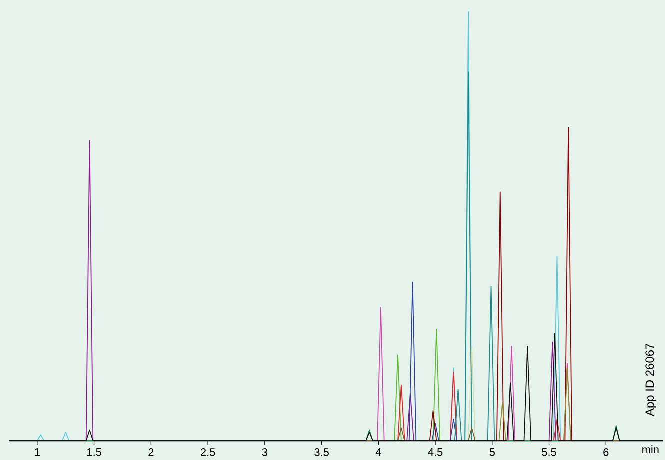 The width and height of the screenshot is (665, 460). Describe the element at coordinates (435, 452) in the screenshot. I see `x-tick-label: 4.5` at that location.